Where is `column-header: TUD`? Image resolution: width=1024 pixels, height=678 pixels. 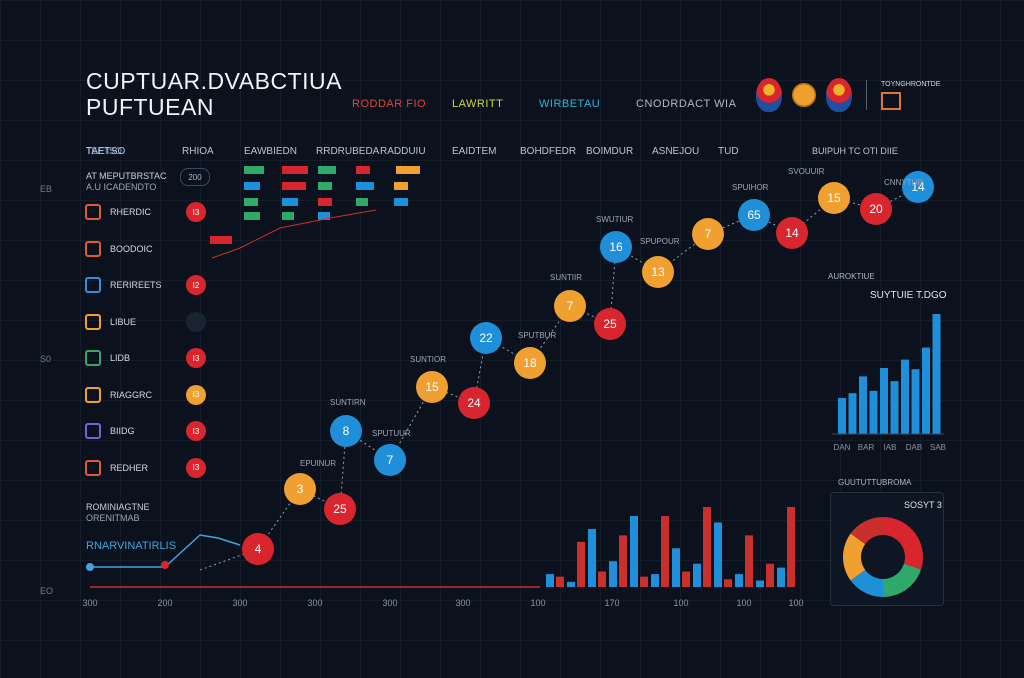 column-header: TUD is located at coordinates (728, 151).